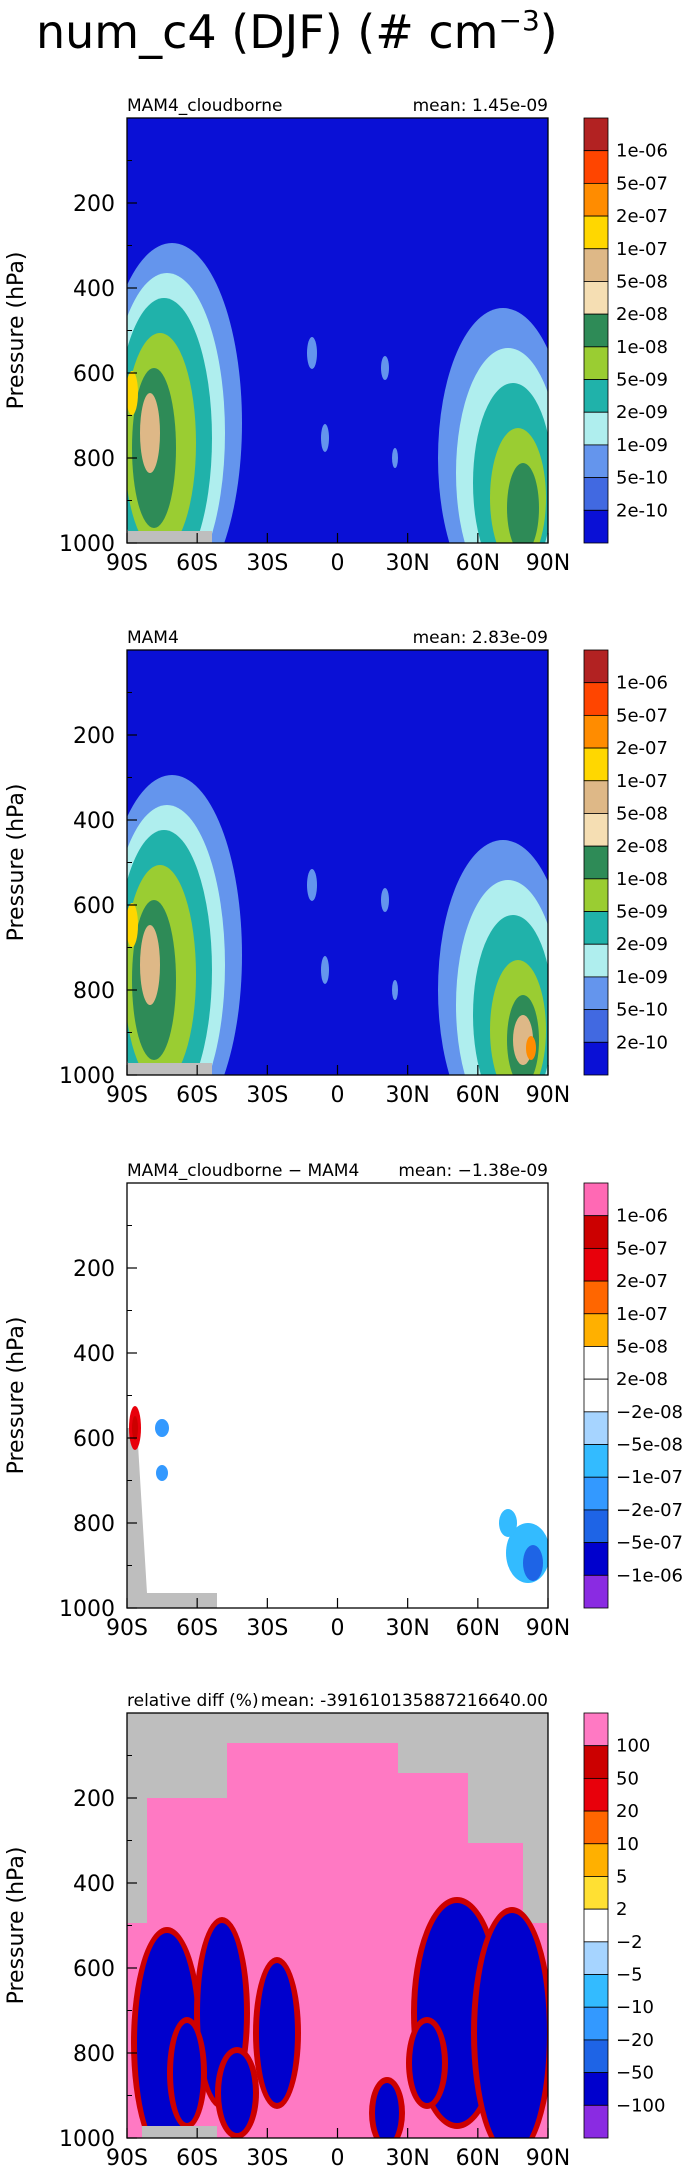  I want to click on colorbar-label: 2, so click(621, 1909).